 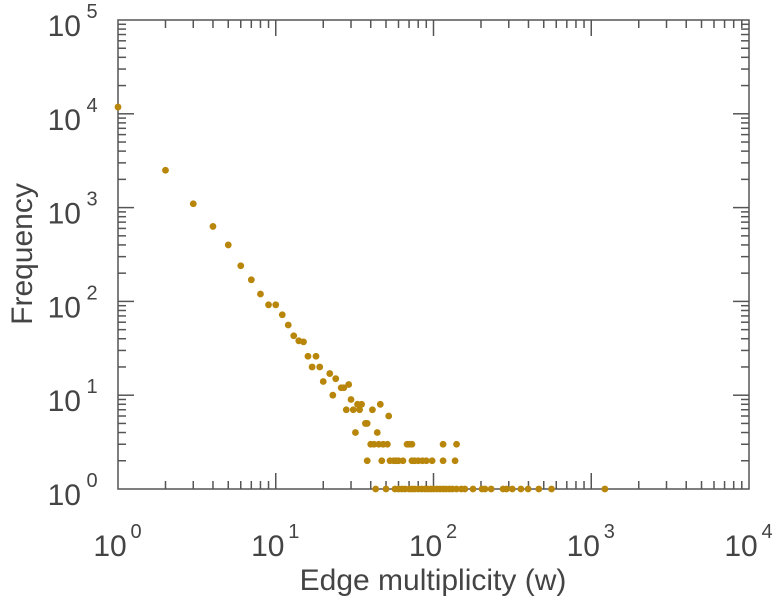 What do you see at coordinates (91, 481) in the screenshot?
I see `y-tick-label-exponent: 0` at bounding box center [91, 481].